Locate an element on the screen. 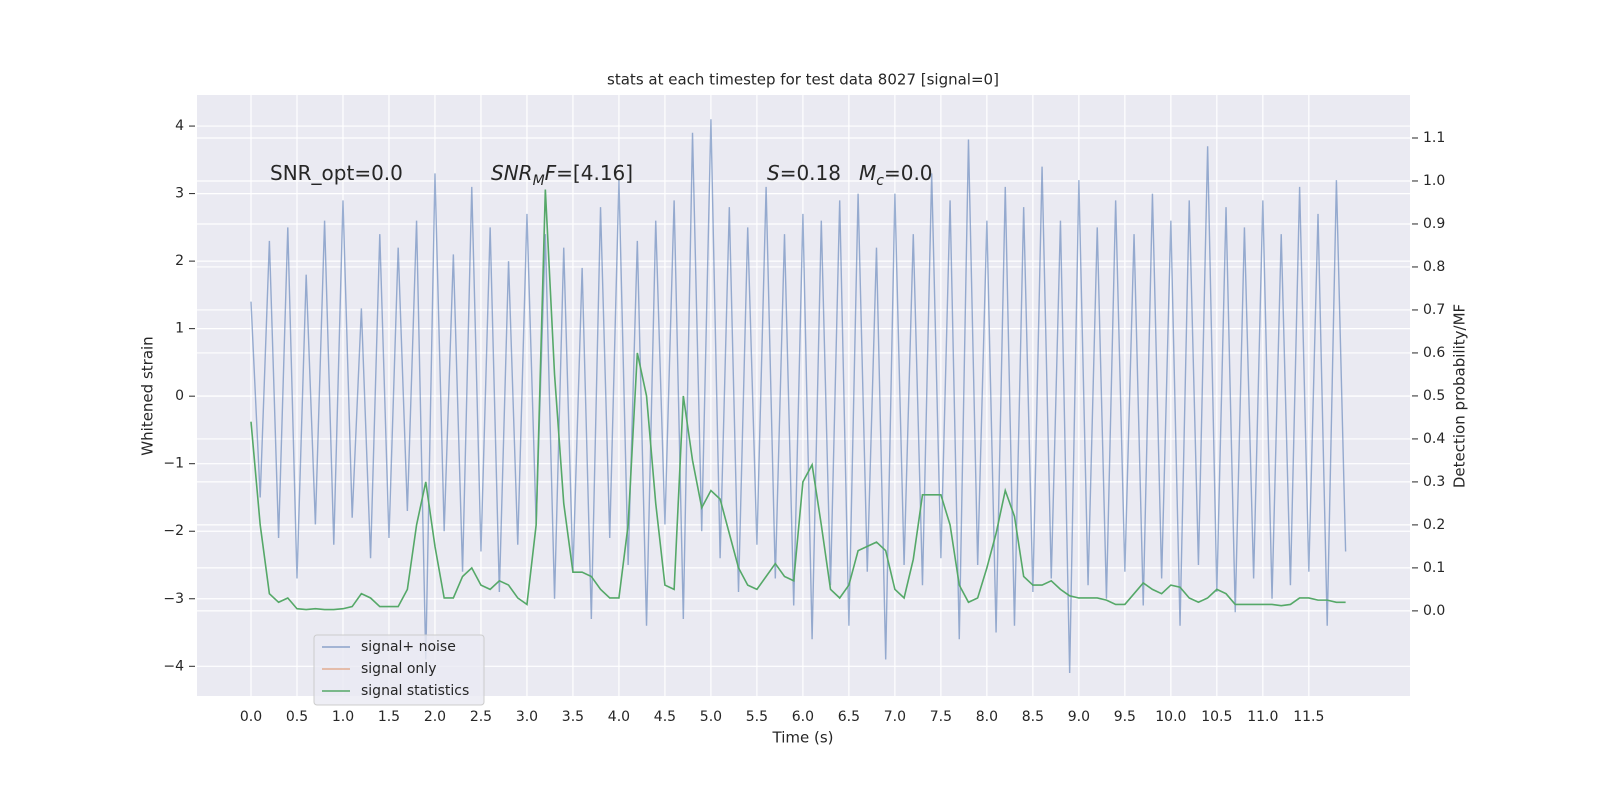 This screenshot has width=1600, height=800. annotation-part: S is located at coordinates (773, 173).